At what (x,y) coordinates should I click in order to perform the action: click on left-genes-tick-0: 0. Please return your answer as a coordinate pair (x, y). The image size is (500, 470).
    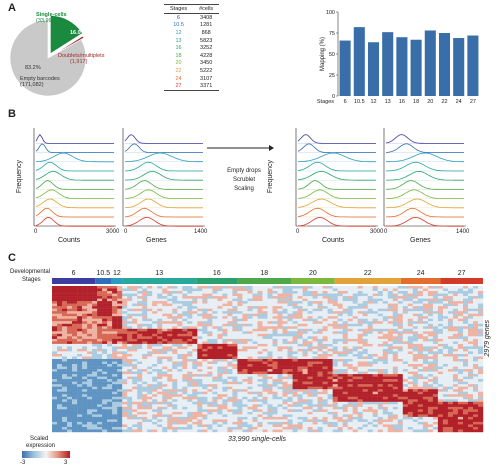
    Looking at the image, I should click on (126, 232).